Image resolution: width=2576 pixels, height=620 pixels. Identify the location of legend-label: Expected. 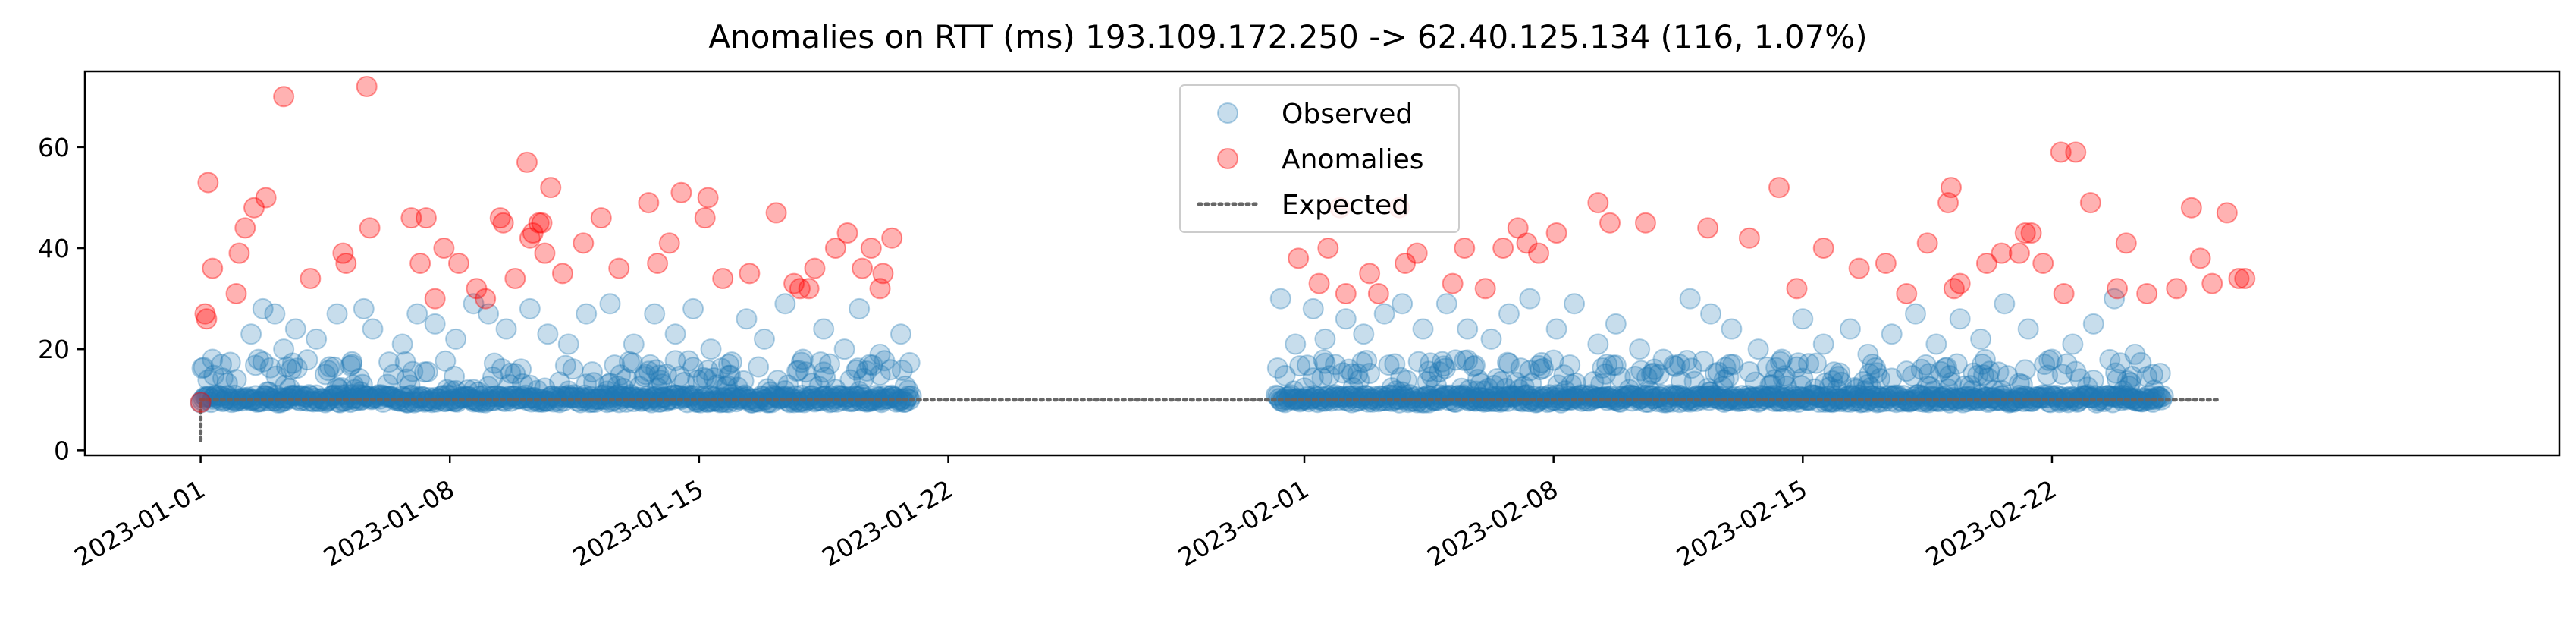
(1345, 205).